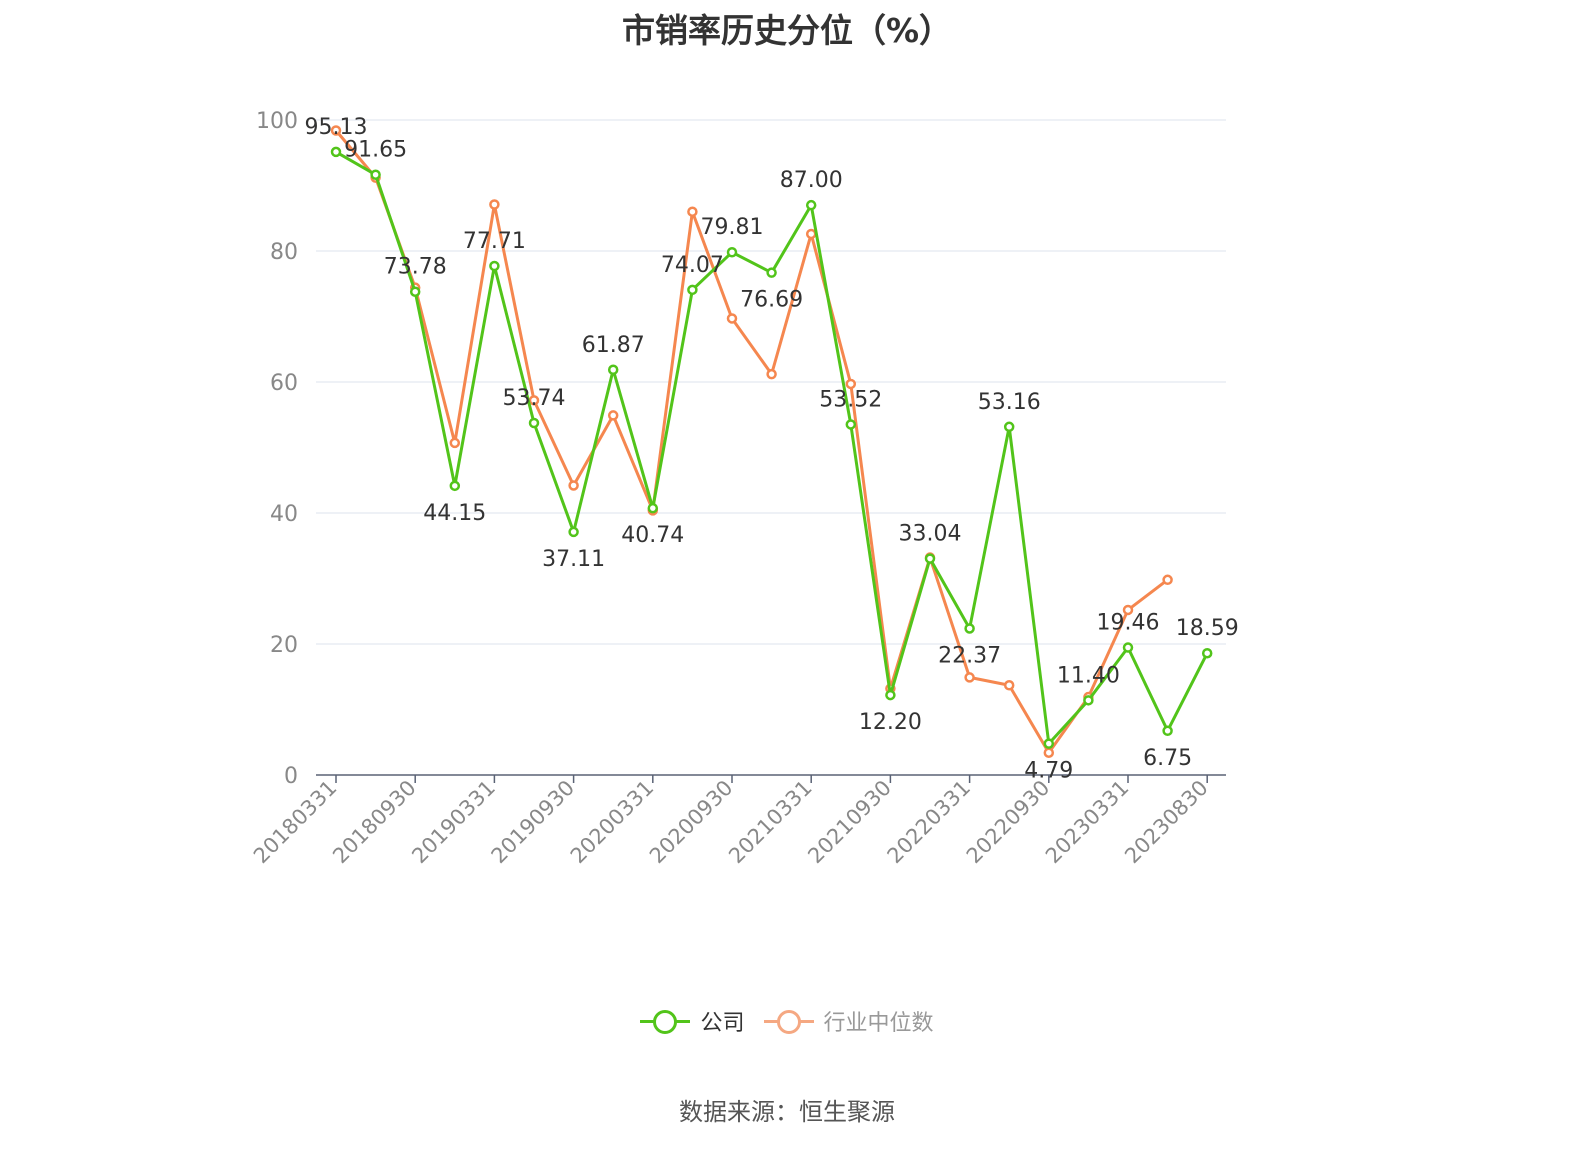 Image resolution: width=1574 pixels, height=1150 pixels. What do you see at coordinates (929, 822) in the screenshot?
I see `x-tick-label: 20220331` at bounding box center [929, 822].